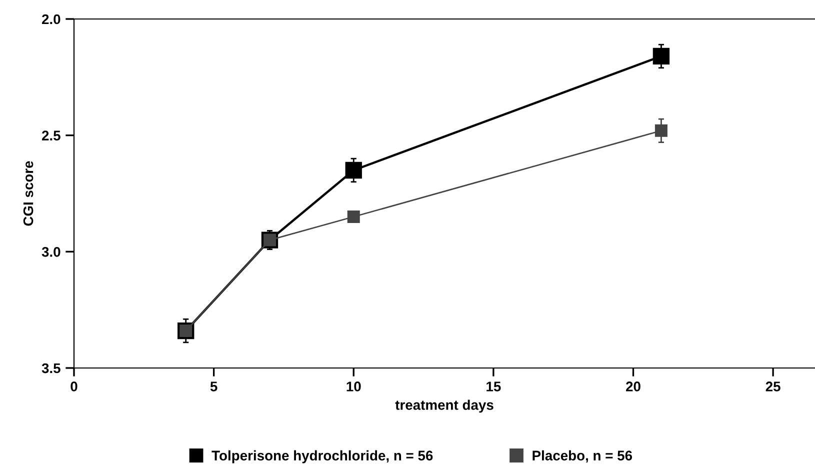 Image resolution: width=815 pixels, height=472 pixels. Describe the element at coordinates (51, 252) in the screenshot. I see `y-tick-label: 3.0` at that location.